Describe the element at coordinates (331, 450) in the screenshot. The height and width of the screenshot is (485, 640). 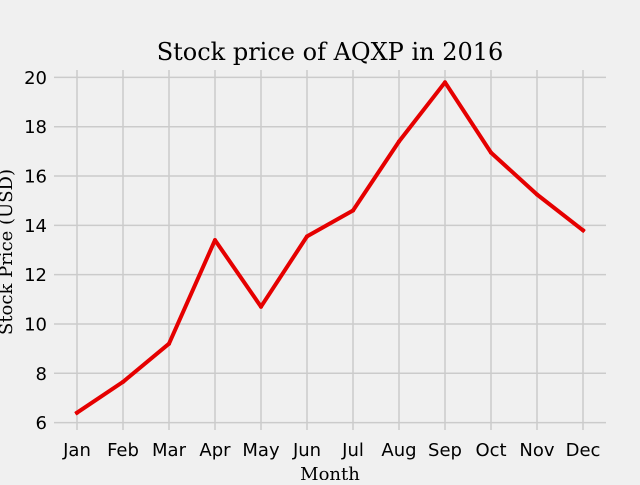
I see `x-axis-ticks: Jan Feb Mar Apr May Jun Jul Aug Sep Oct Nov Dec` at that location.